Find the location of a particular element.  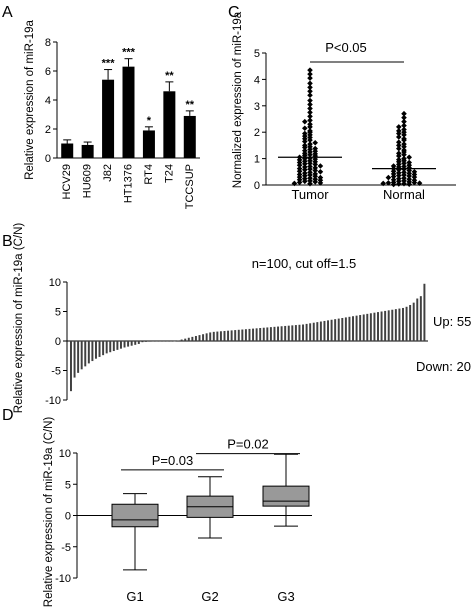

chart-a-y-tick-label: 8 is located at coordinates (48, 43).